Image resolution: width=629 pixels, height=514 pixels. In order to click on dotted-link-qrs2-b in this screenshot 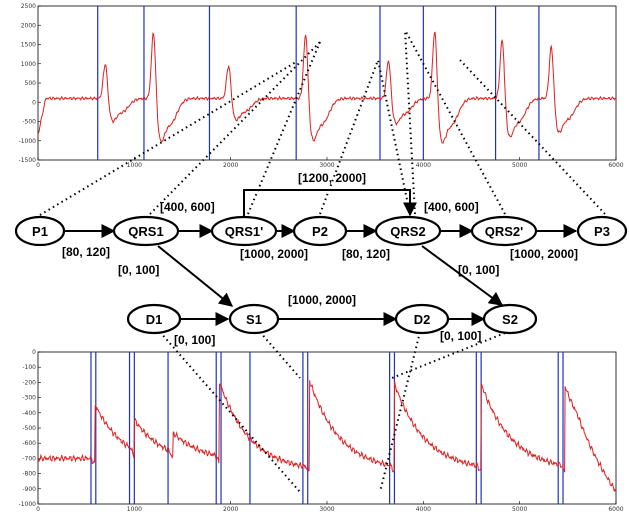, I will do `click(410, 122)`.